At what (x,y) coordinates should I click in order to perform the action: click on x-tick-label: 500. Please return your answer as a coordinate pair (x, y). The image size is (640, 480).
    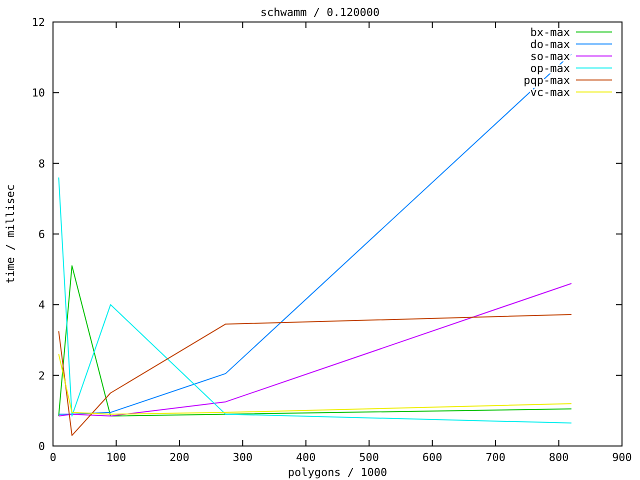
    Looking at the image, I should click on (369, 457).